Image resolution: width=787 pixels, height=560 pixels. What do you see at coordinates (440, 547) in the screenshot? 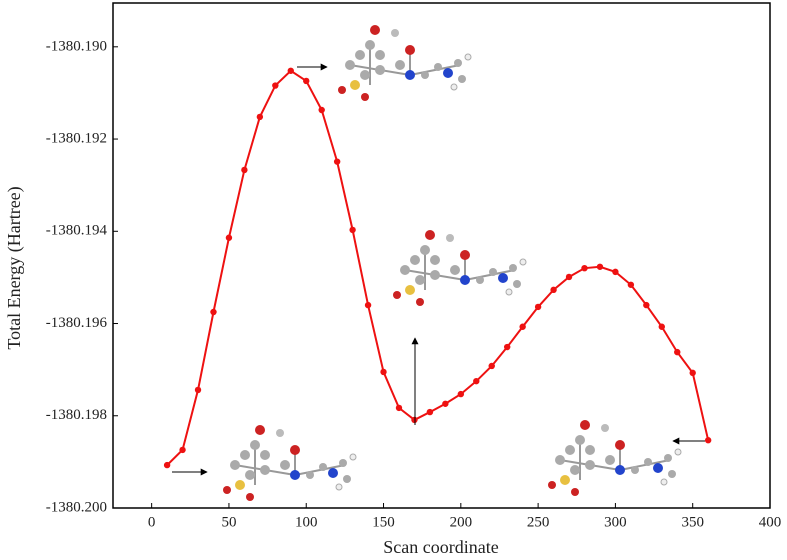
I see `x-axis-title: Scan coordinate` at bounding box center [440, 547].